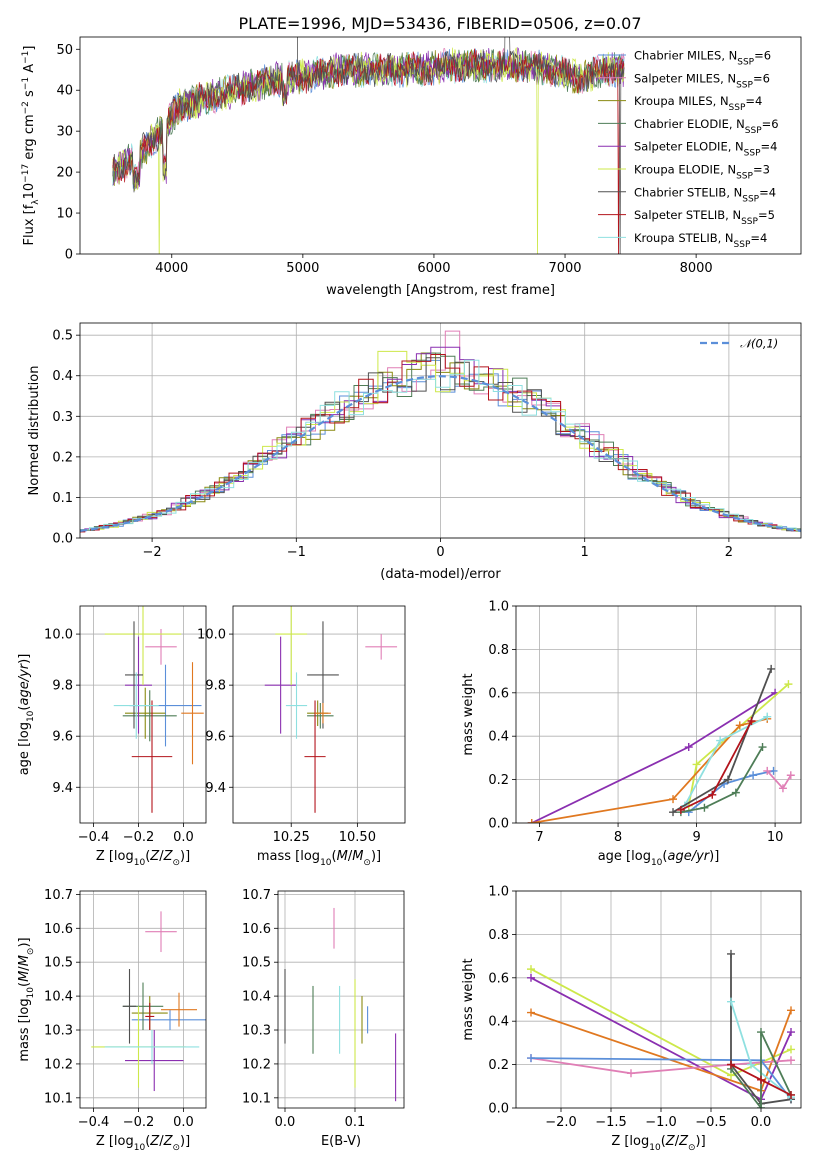 This screenshot has width=819, height=1170. Describe the element at coordinates (705, 149) in the screenshot. I see `legend-entry: Salpeter ELODIE, NSSP=4` at that location.